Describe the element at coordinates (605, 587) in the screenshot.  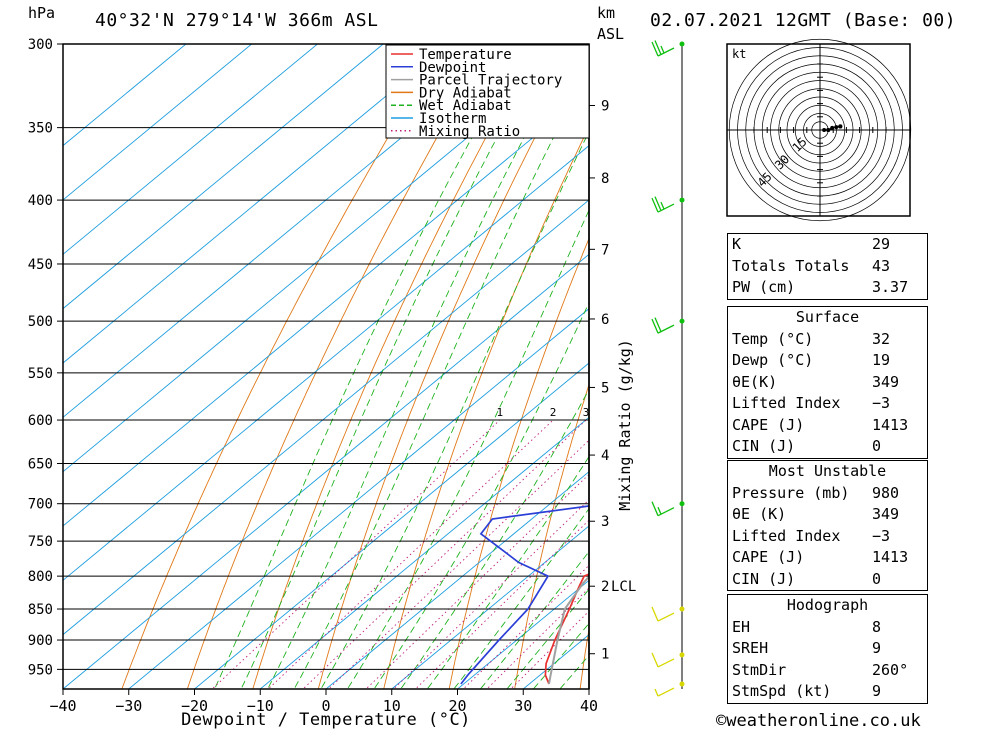
I see `height-tick-label: 2` at that location.